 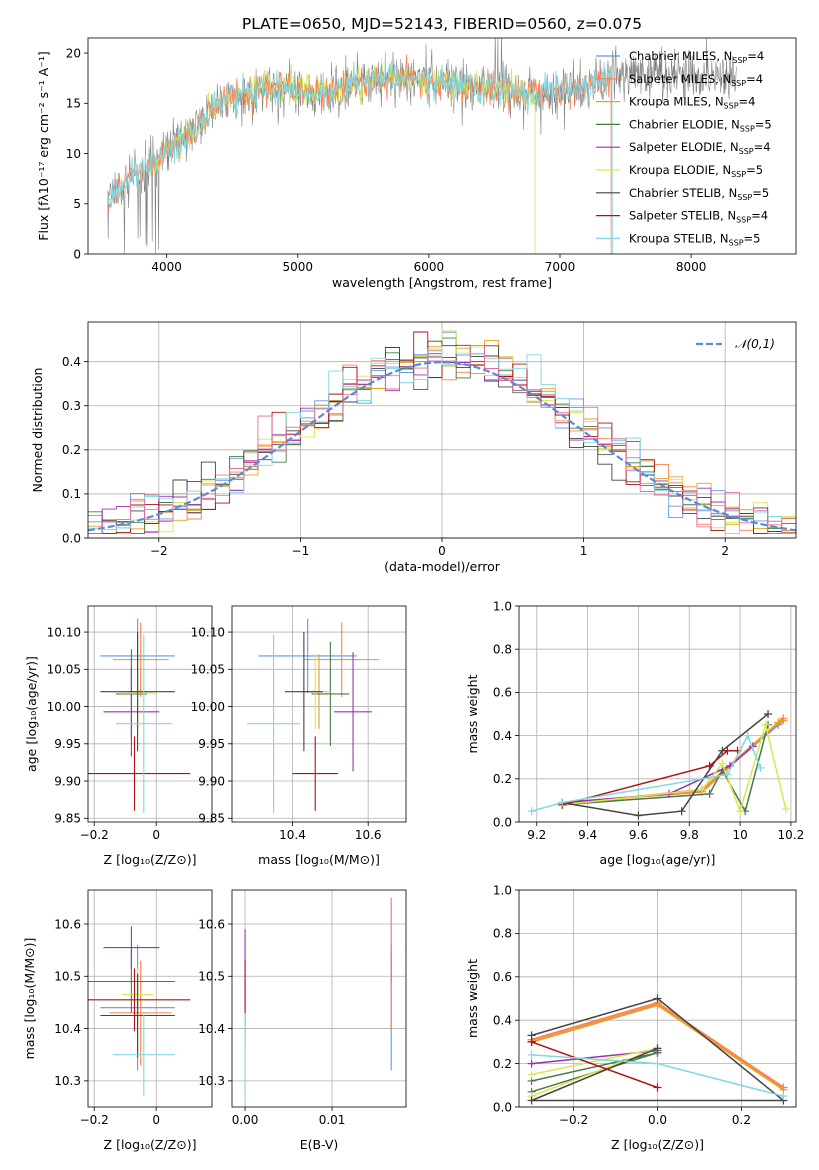 I want to click on plot-area-mass_vs_EBV, so click(x=318, y=997).